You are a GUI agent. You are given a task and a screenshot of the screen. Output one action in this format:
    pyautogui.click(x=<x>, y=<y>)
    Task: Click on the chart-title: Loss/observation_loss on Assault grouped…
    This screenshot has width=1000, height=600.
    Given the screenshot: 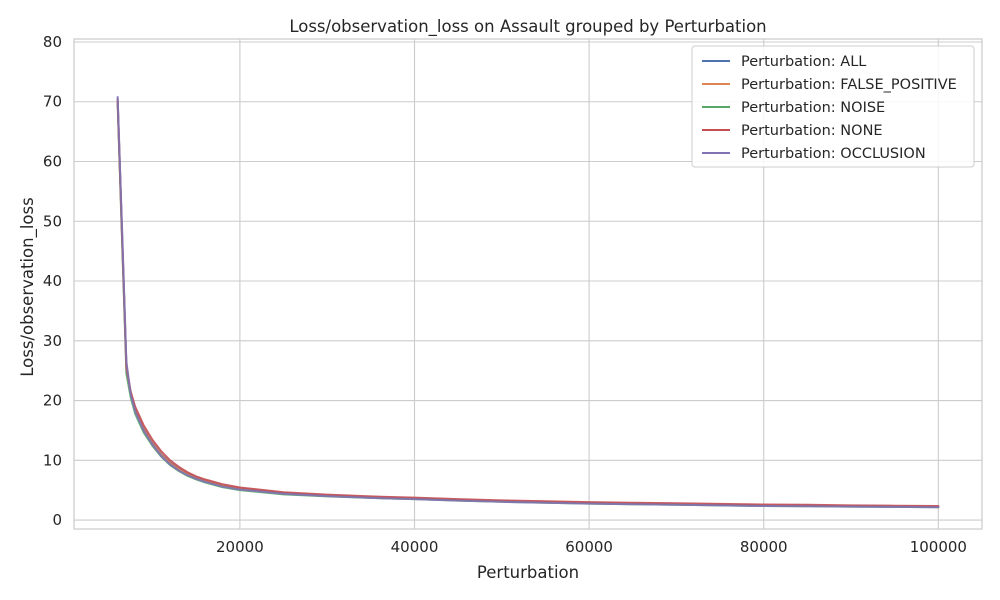 What is the action you would take?
    pyautogui.click(x=527, y=27)
    